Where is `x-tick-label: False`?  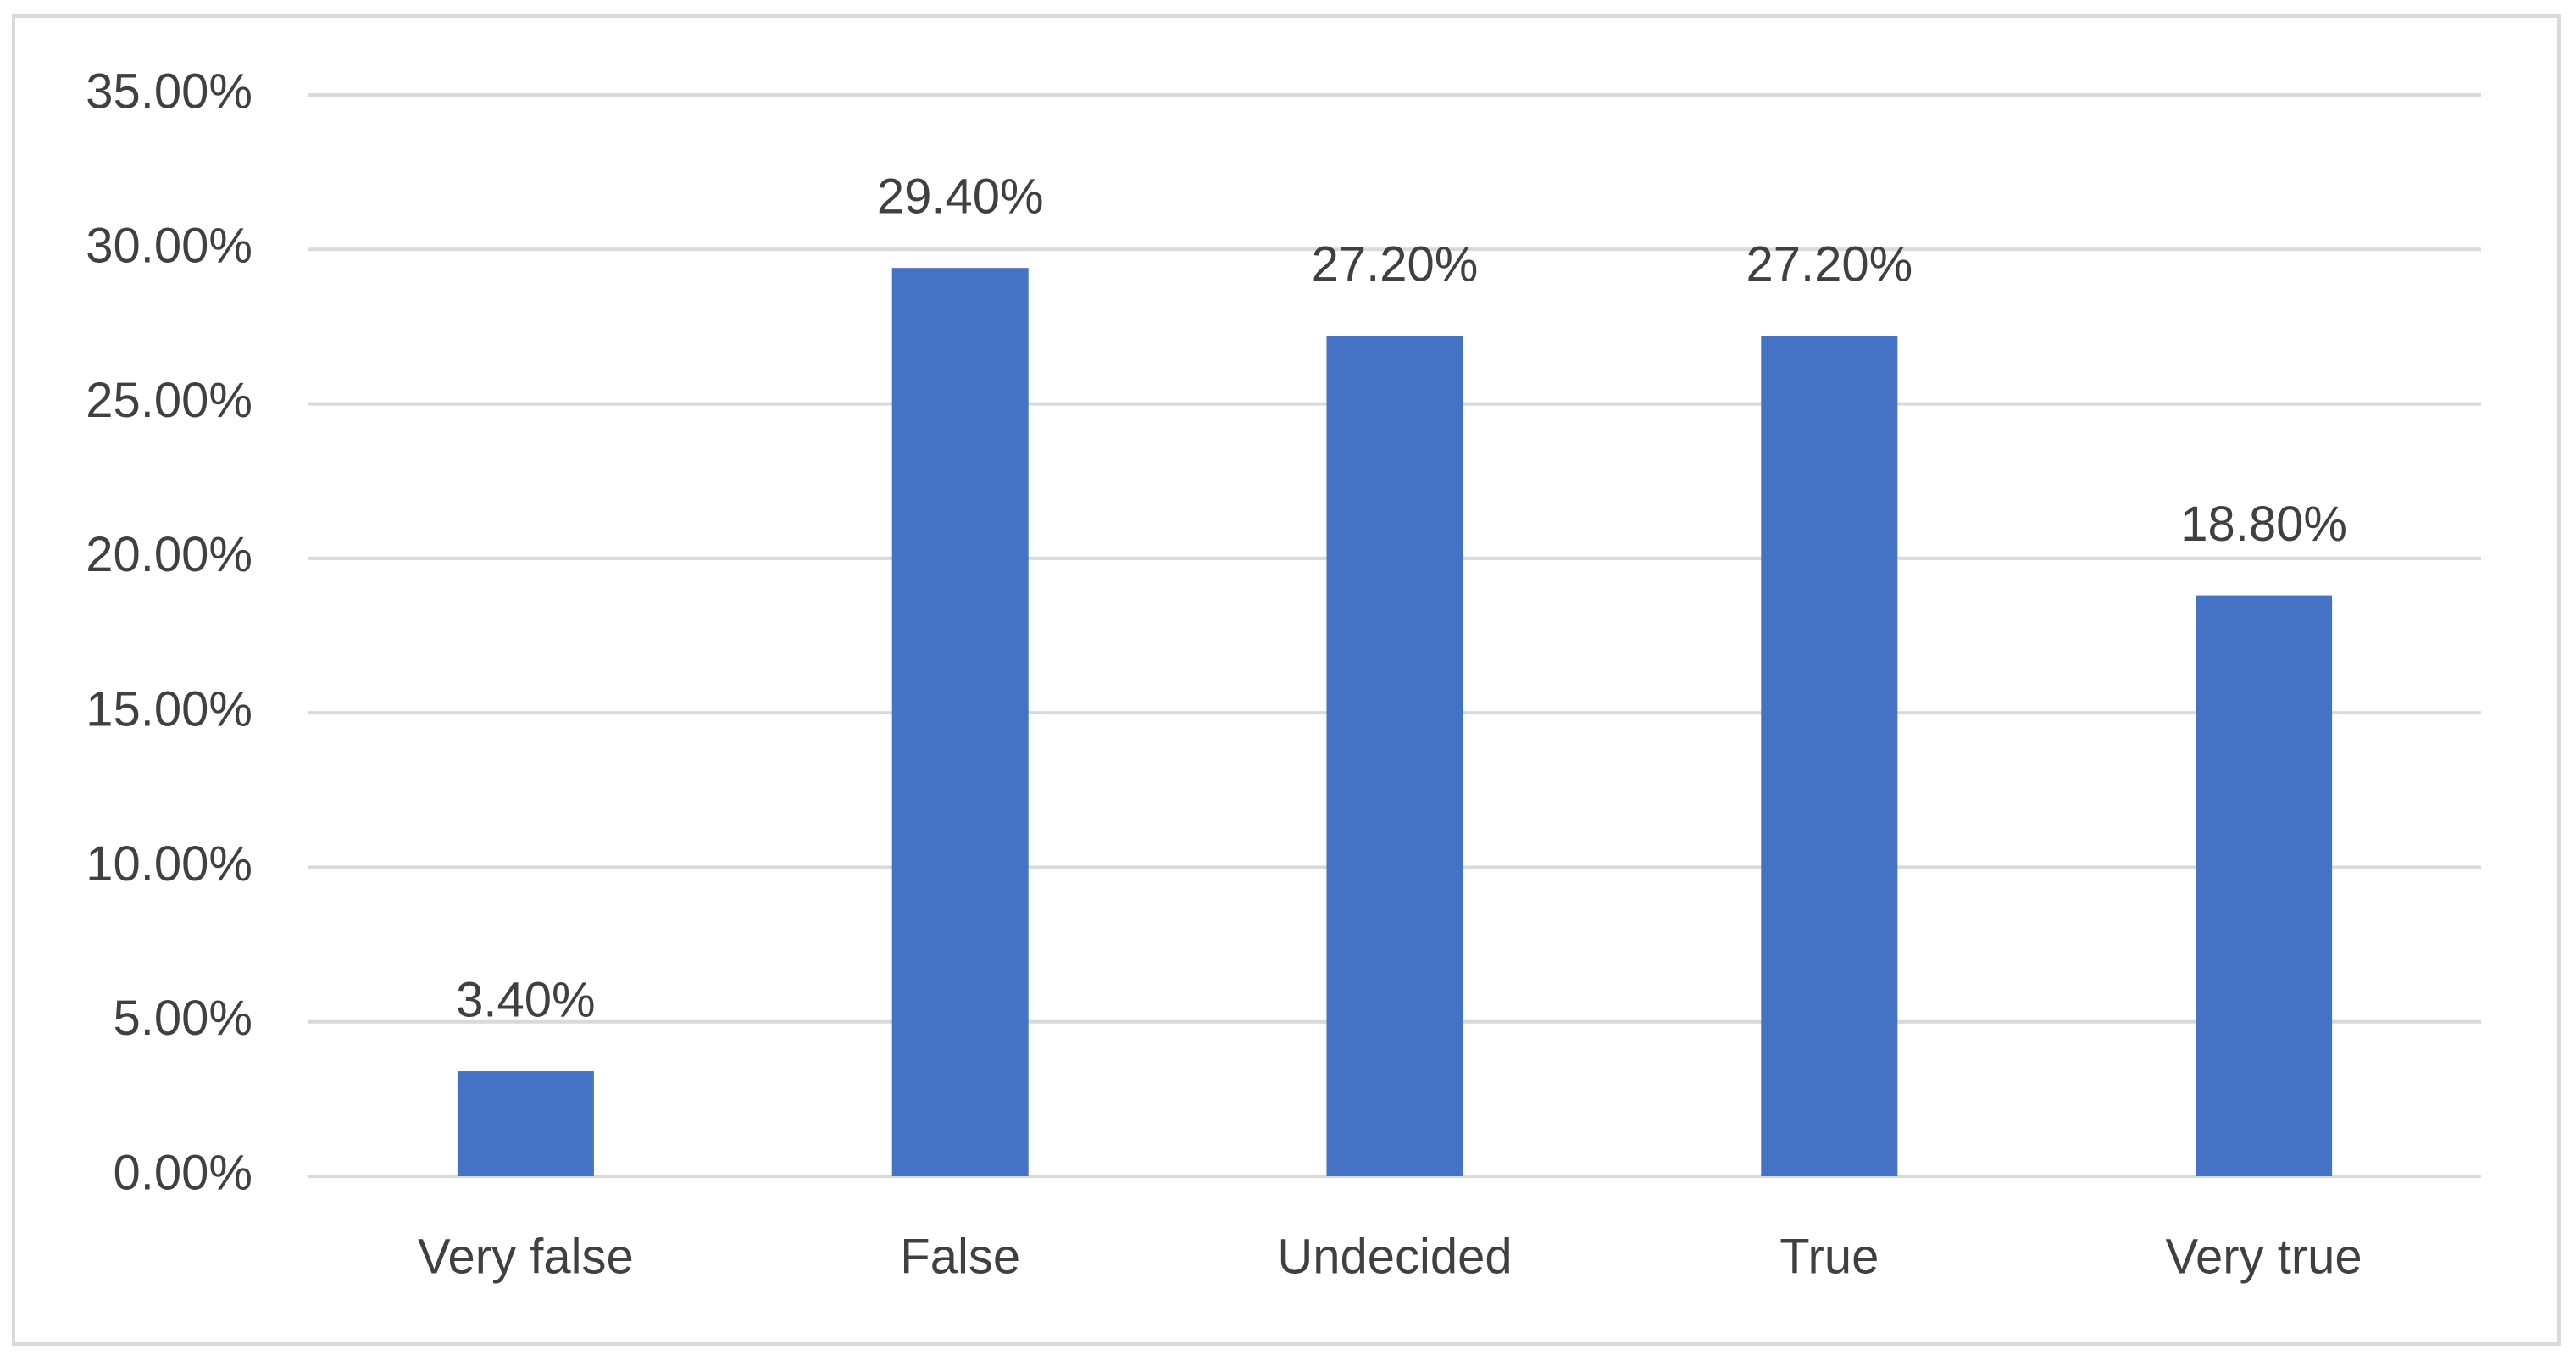
x-tick-label: False is located at coordinates (960, 1256).